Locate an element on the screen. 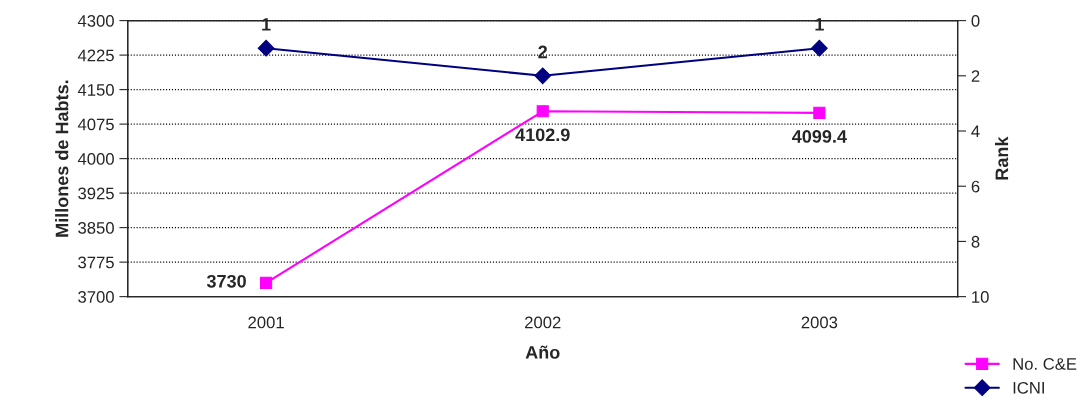  y-tick-label: 3925 is located at coordinates (96, 193).